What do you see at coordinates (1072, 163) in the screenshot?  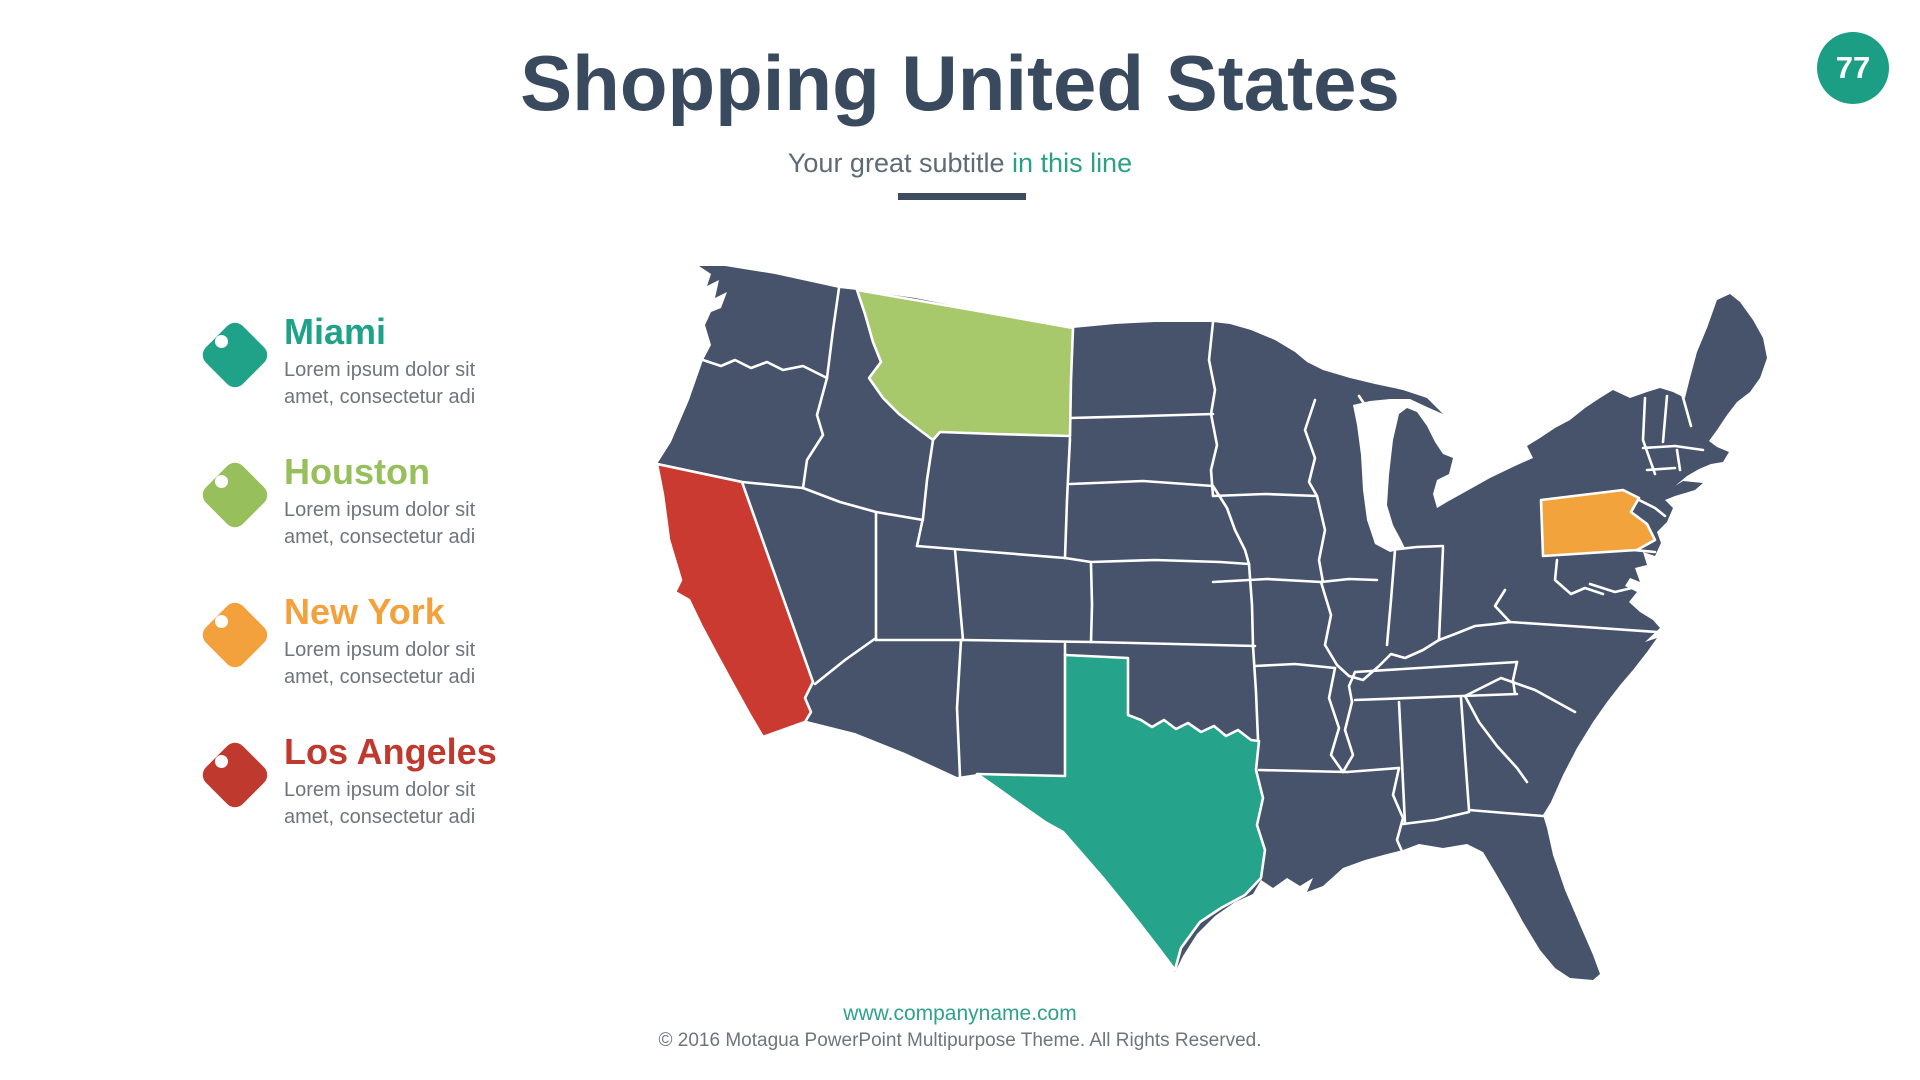 I see `subtitle-accent: in this line` at bounding box center [1072, 163].